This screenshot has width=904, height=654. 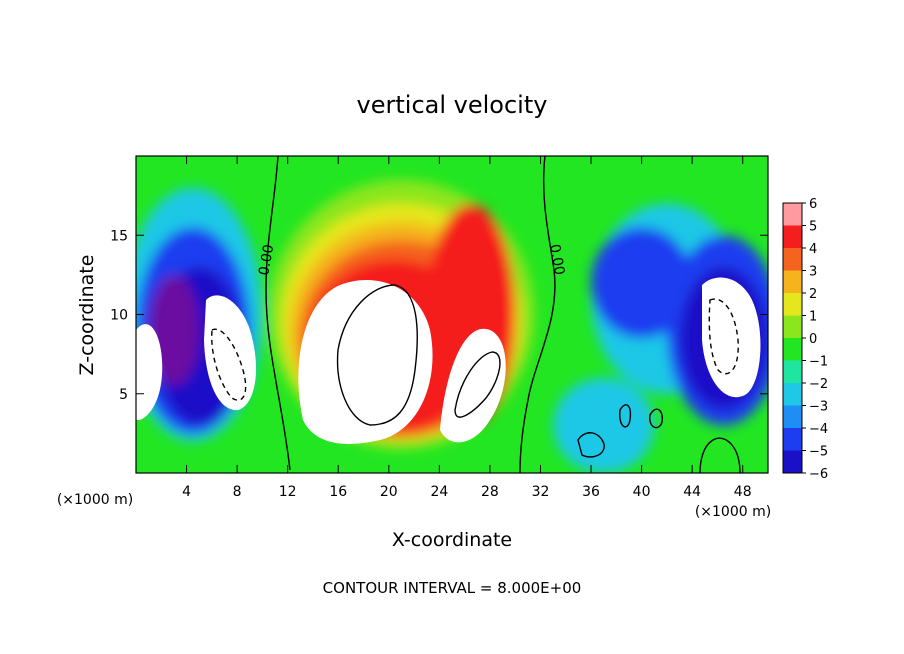 I want to click on x-tick-label: 8, so click(x=237, y=492).